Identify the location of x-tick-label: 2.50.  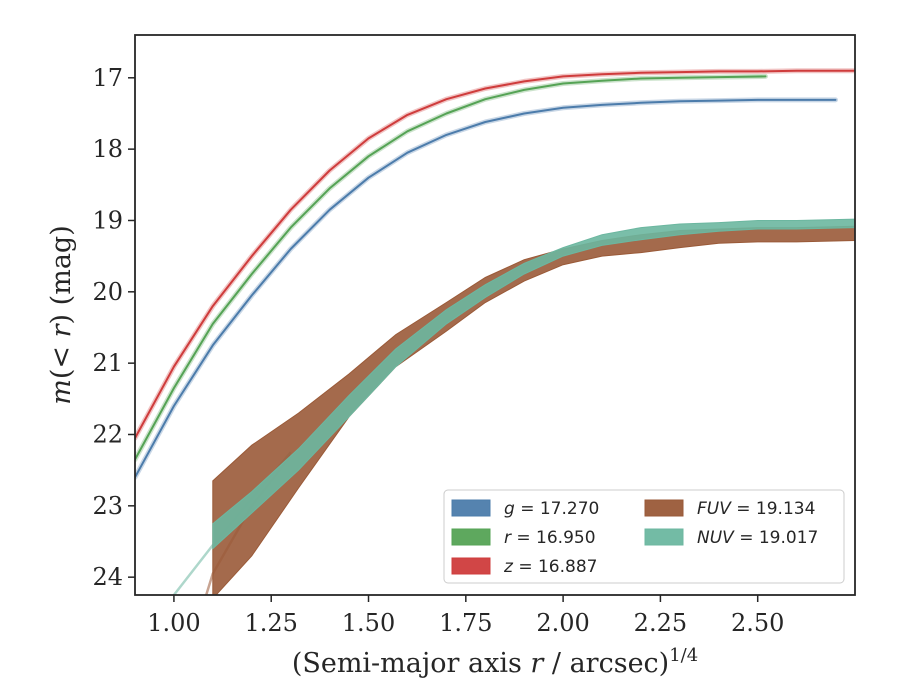
(757, 623).